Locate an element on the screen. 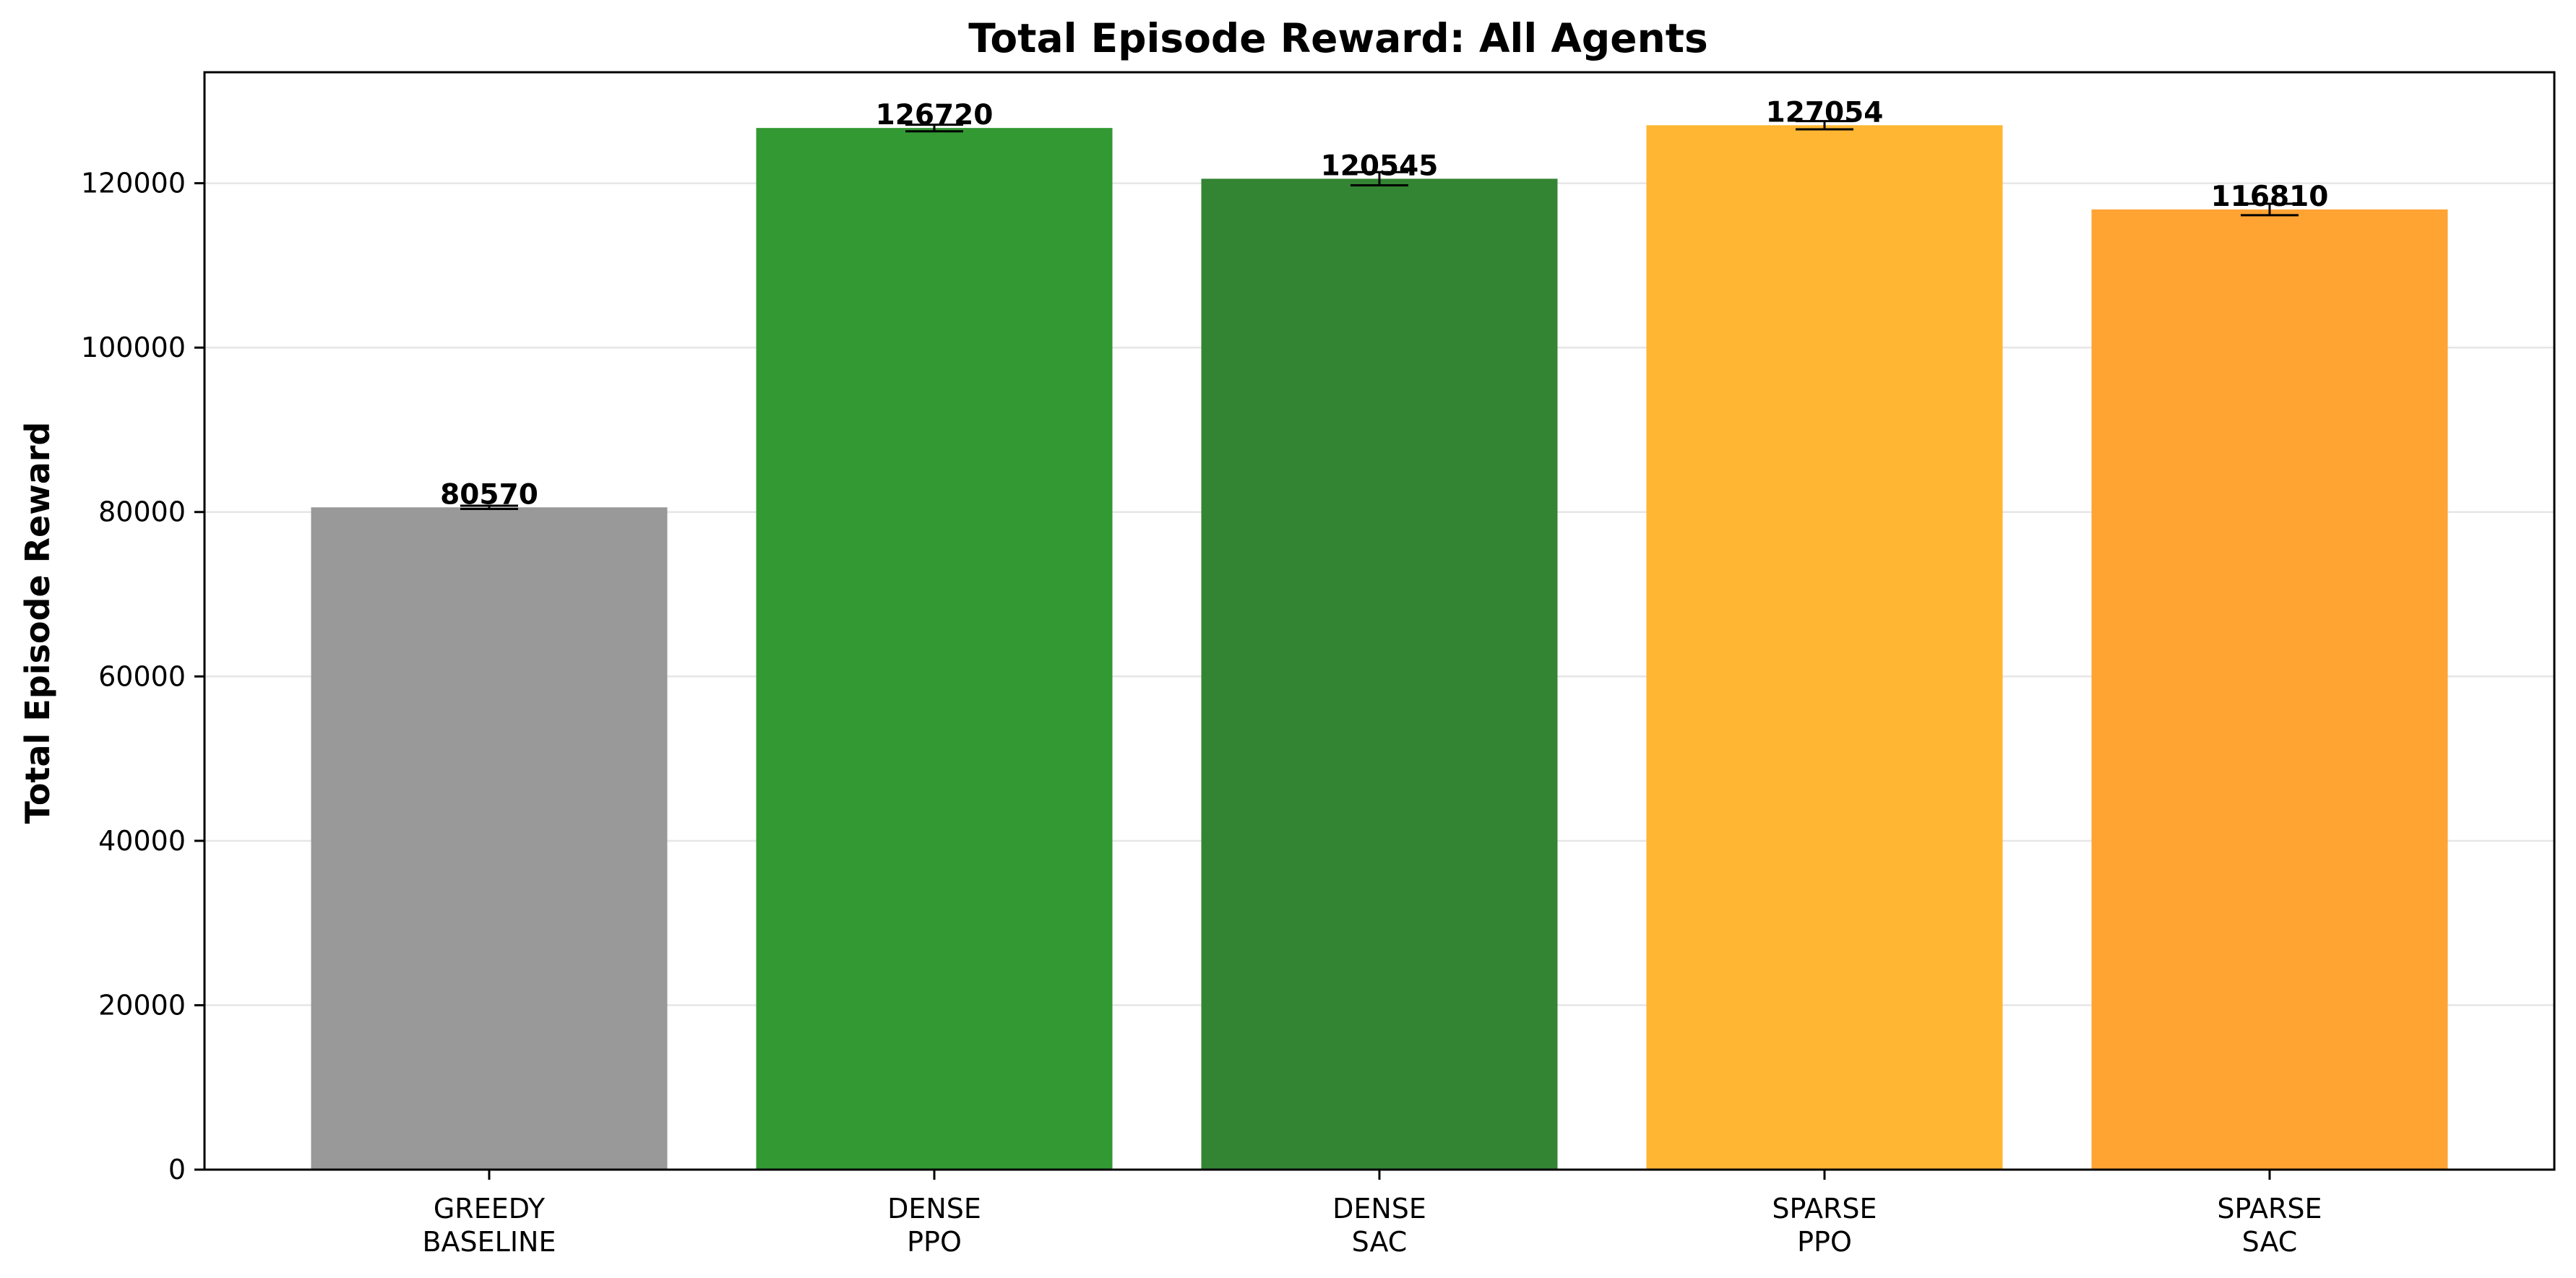 This screenshot has height=1278, width=2576. y-axis-ticks: 0 20000 40000 60000 80000 100000 120000 is located at coordinates (142, 677).